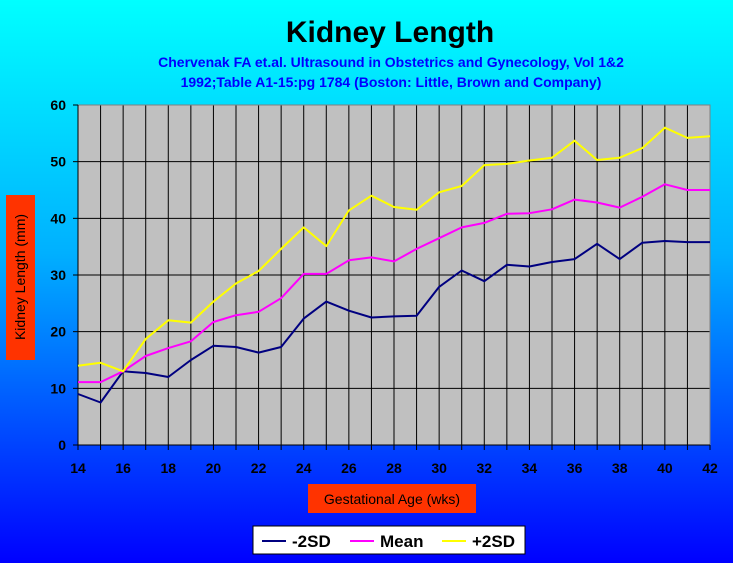  What do you see at coordinates (259, 468) in the screenshot?
I see `x-tick-label: 22` at bounding box center [259, 468].